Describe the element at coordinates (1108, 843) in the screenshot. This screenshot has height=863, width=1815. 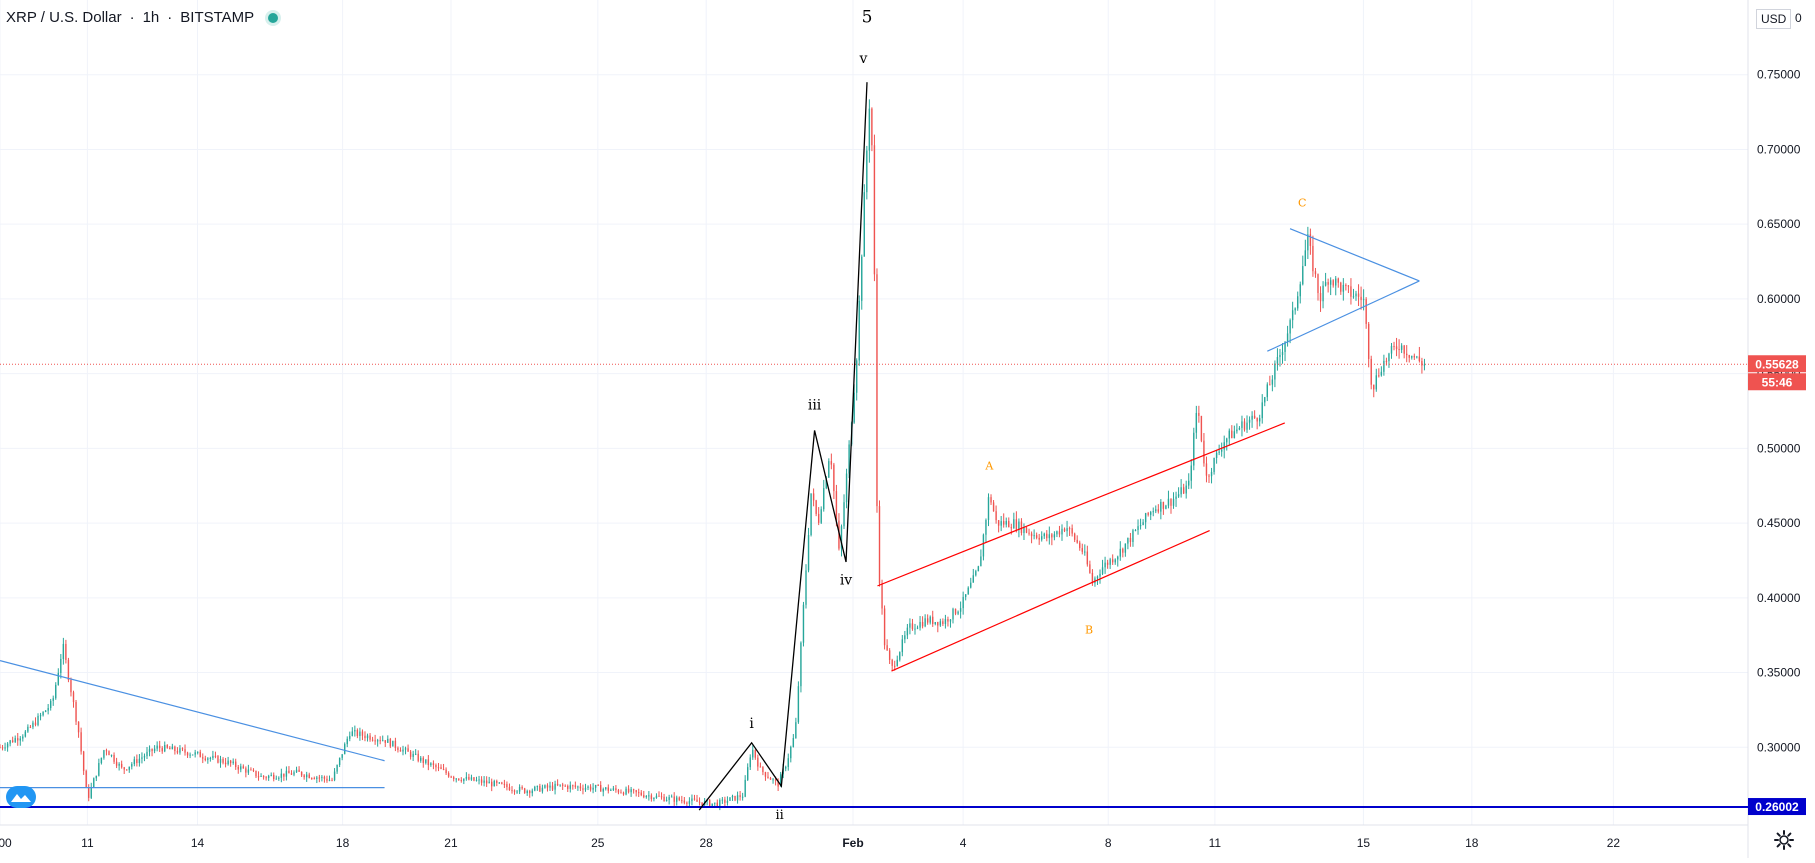
I see `x-tick-label: 8` at that location.